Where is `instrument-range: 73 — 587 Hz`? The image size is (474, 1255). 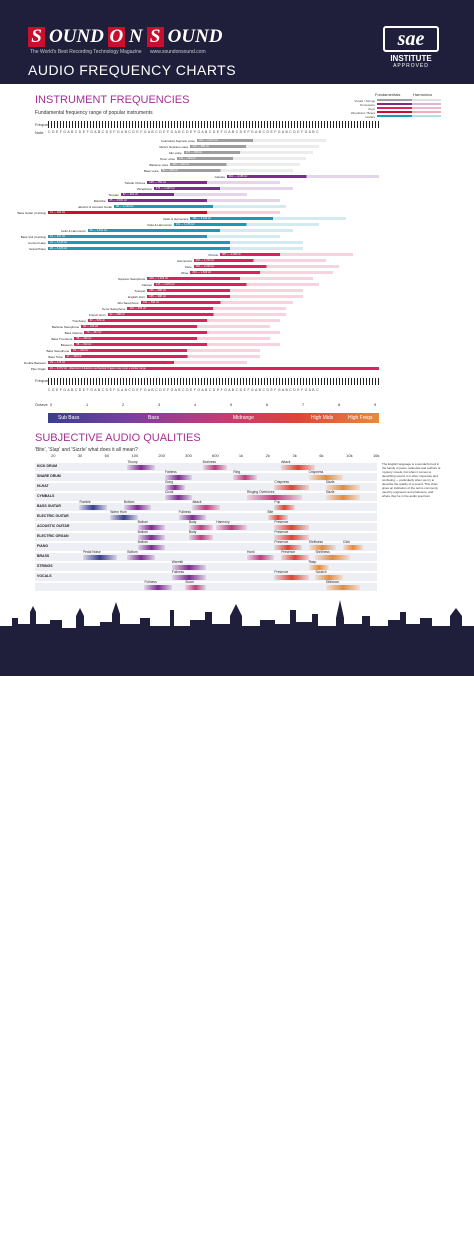
instrument-range: 73 — 587 Hz is located at coordinates (94, 332).